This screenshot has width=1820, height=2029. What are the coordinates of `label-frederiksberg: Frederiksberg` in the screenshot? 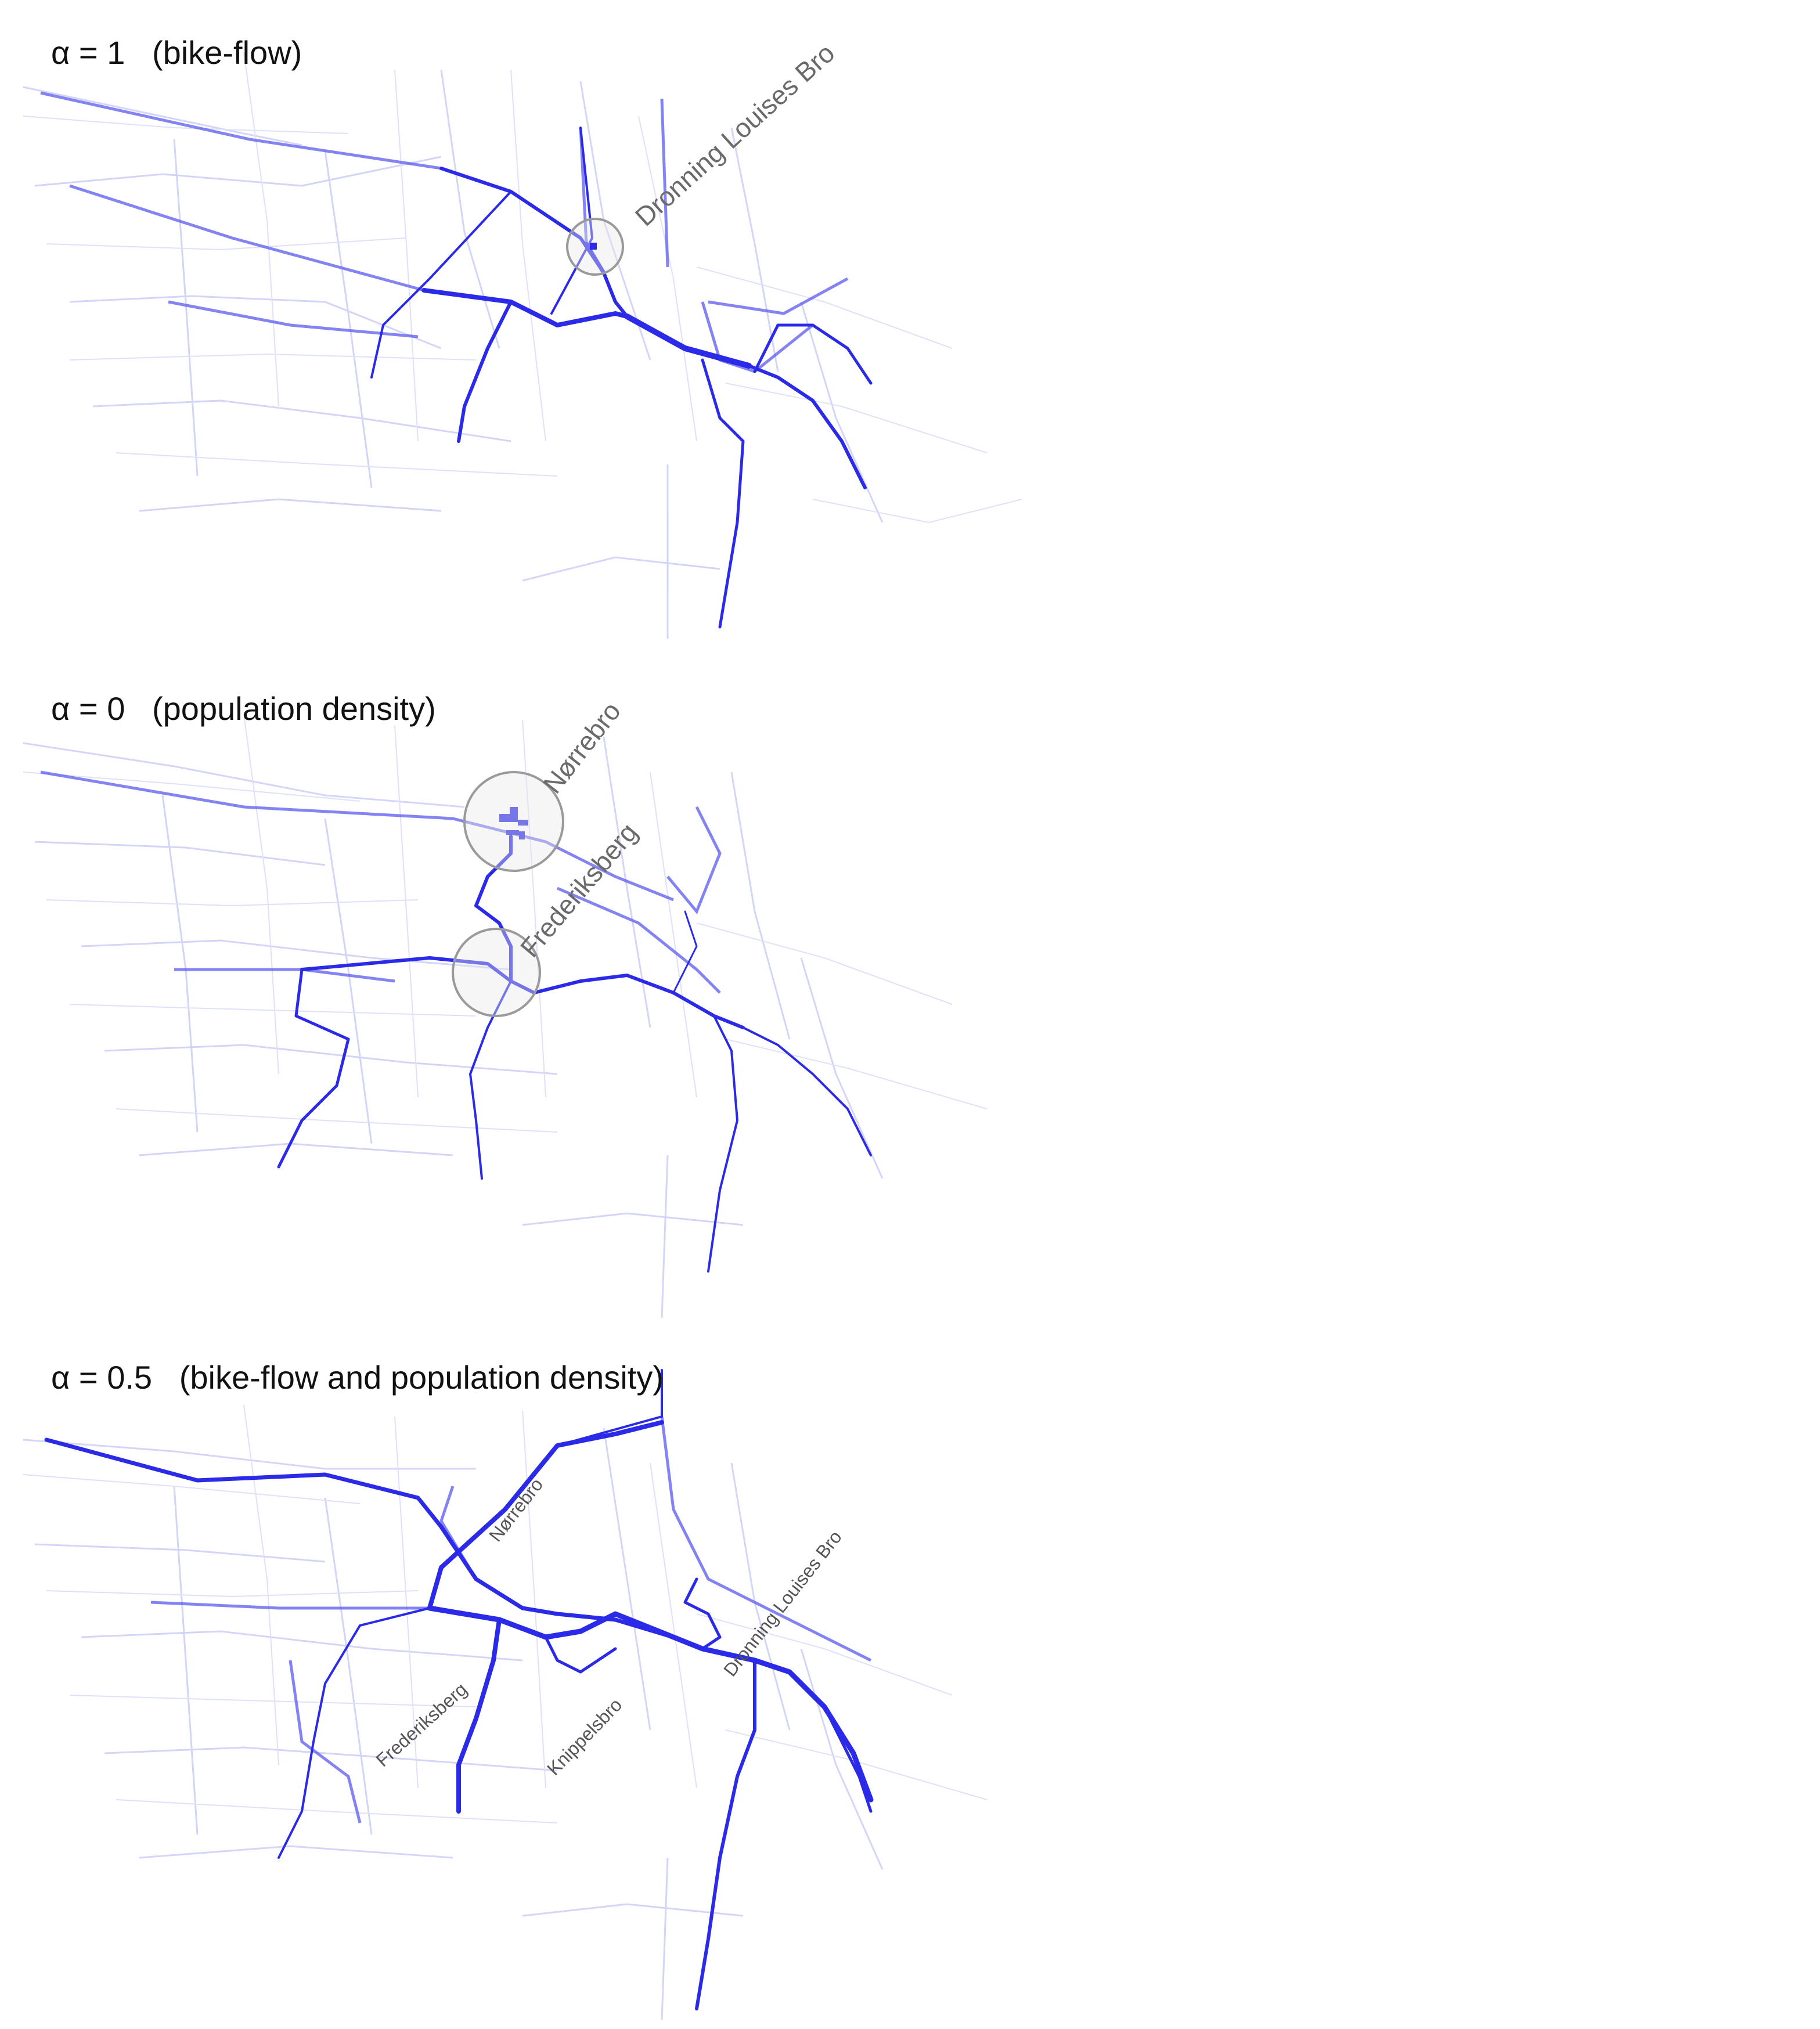 It's located at (421, 1724).